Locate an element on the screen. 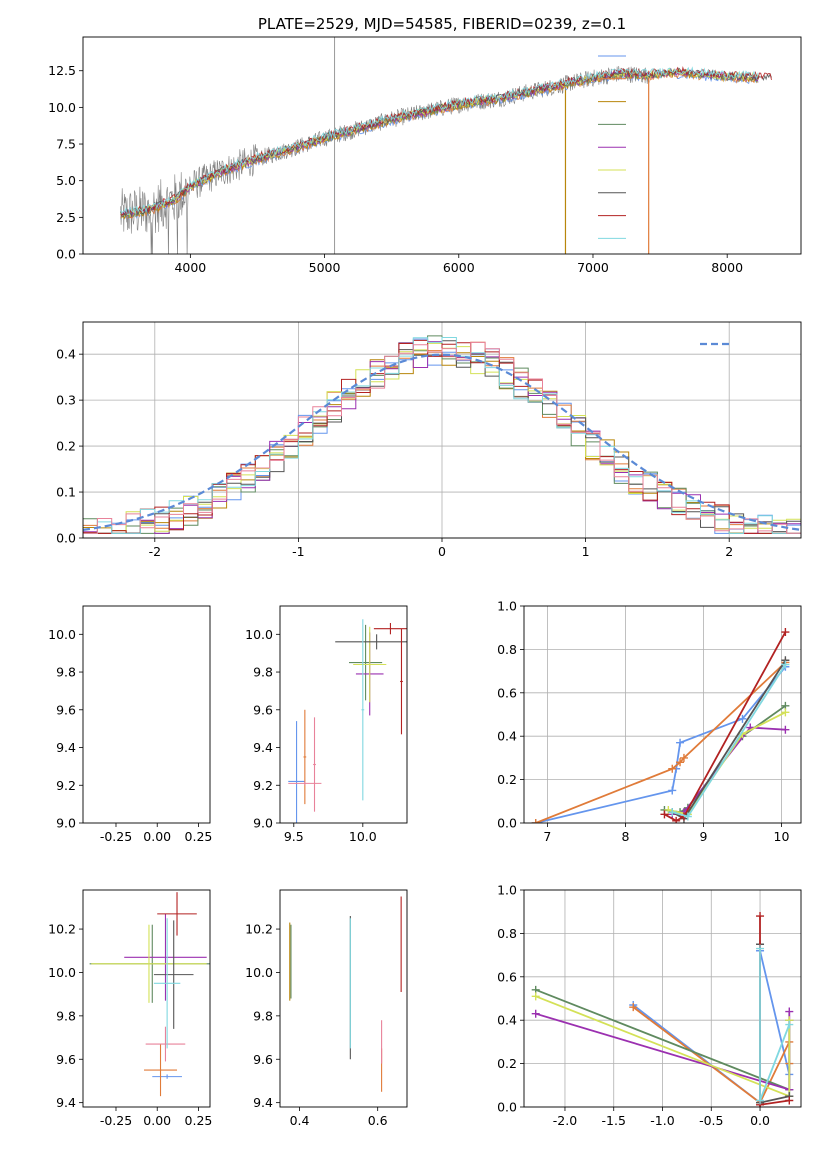  mass-vs-Z-xtick-label: -0.25 is located at coordinates (116, 1120).